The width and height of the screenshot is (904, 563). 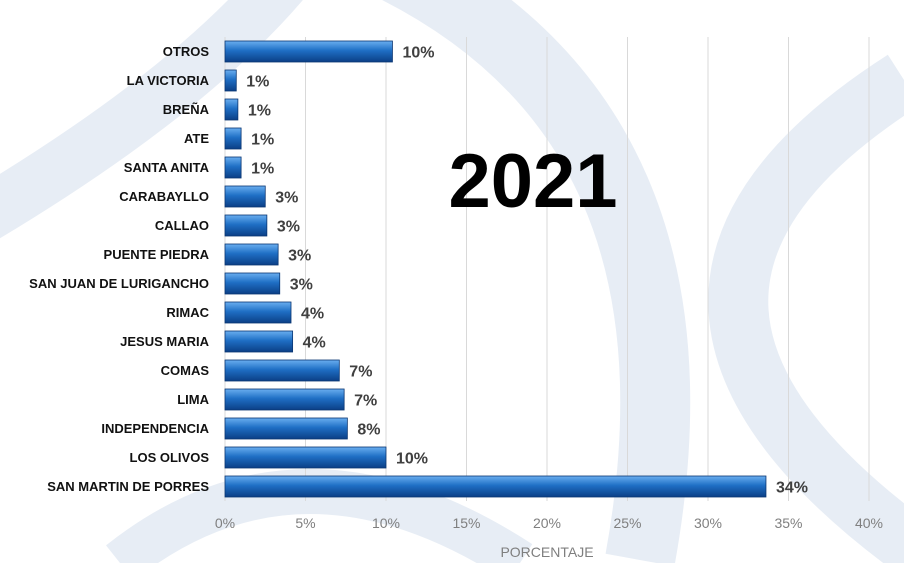 What do you see at coordinates (155, 428) in the screenshot?
I see `category-label: INDEPENDENCIA` at bounding box center [155, 428].